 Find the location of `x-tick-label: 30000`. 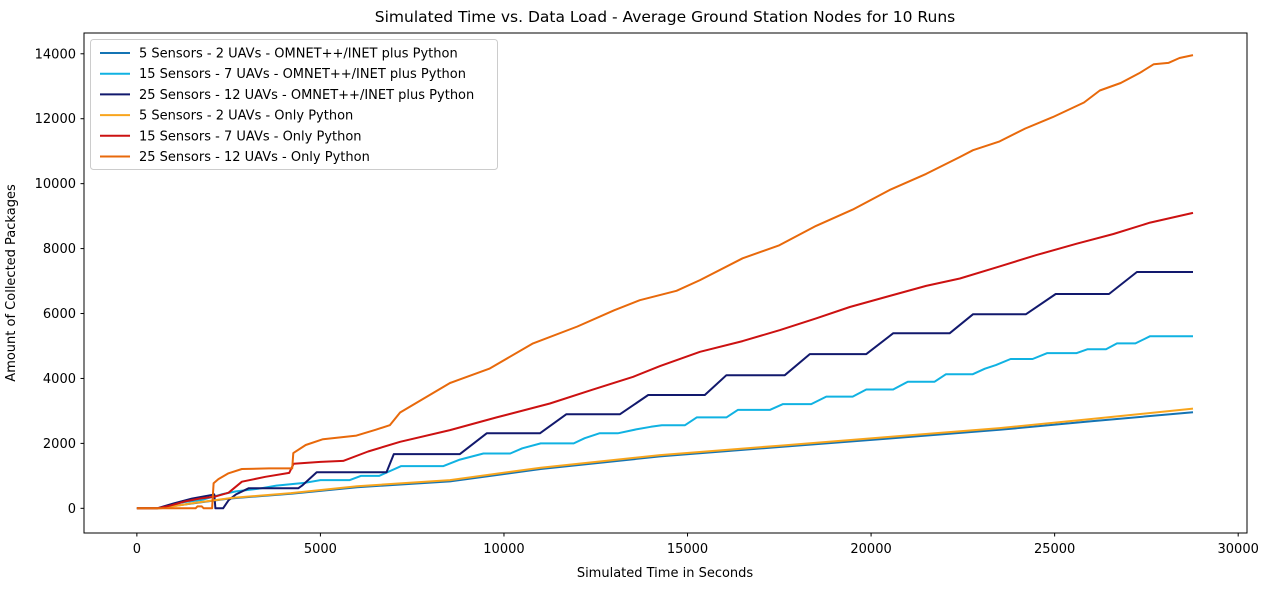

x-tick-label: 30000 is located at coordinates (1238, 549).